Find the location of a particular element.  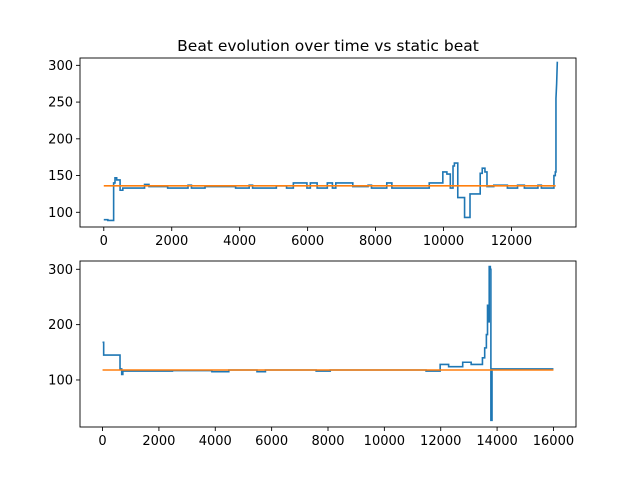

chart-title: Beat evolution over time vs static beat is located at coordinates (328, 46).